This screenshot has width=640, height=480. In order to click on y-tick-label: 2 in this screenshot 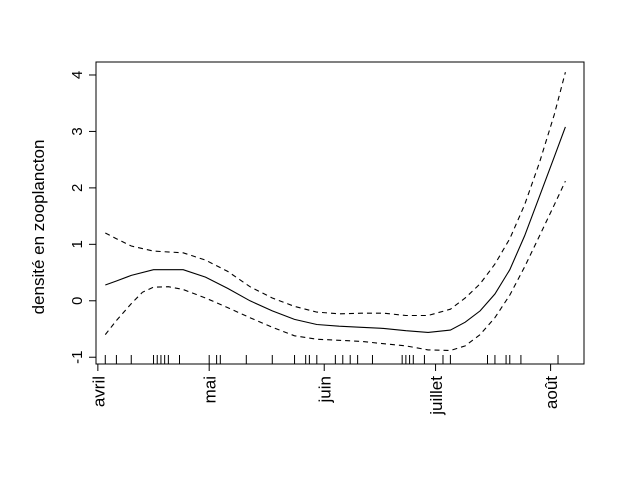, I will do `click(77, 188)`.